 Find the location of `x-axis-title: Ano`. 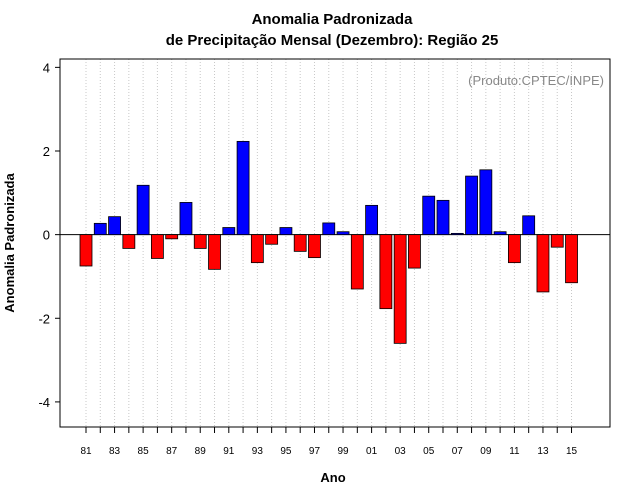

x-axis-title: Ano is located at coordinates (332, 477).